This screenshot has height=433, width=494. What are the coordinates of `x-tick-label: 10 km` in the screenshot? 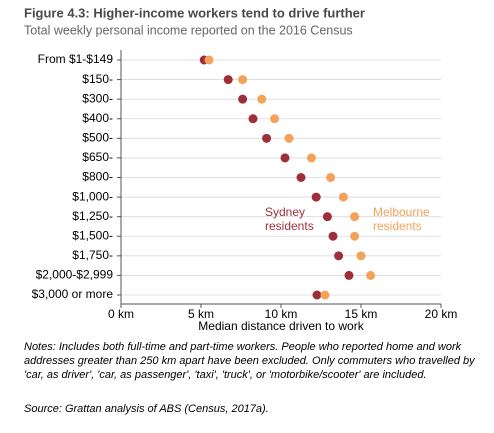 It's located at (281, 314).